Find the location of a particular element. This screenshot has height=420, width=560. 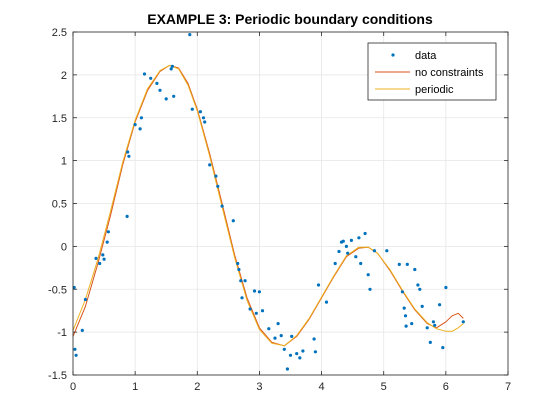

y-tick-labels: -1.5 -1 -0.5 0 0.5 1 1.5 2 2.5 is located at coordinates (57, 204).